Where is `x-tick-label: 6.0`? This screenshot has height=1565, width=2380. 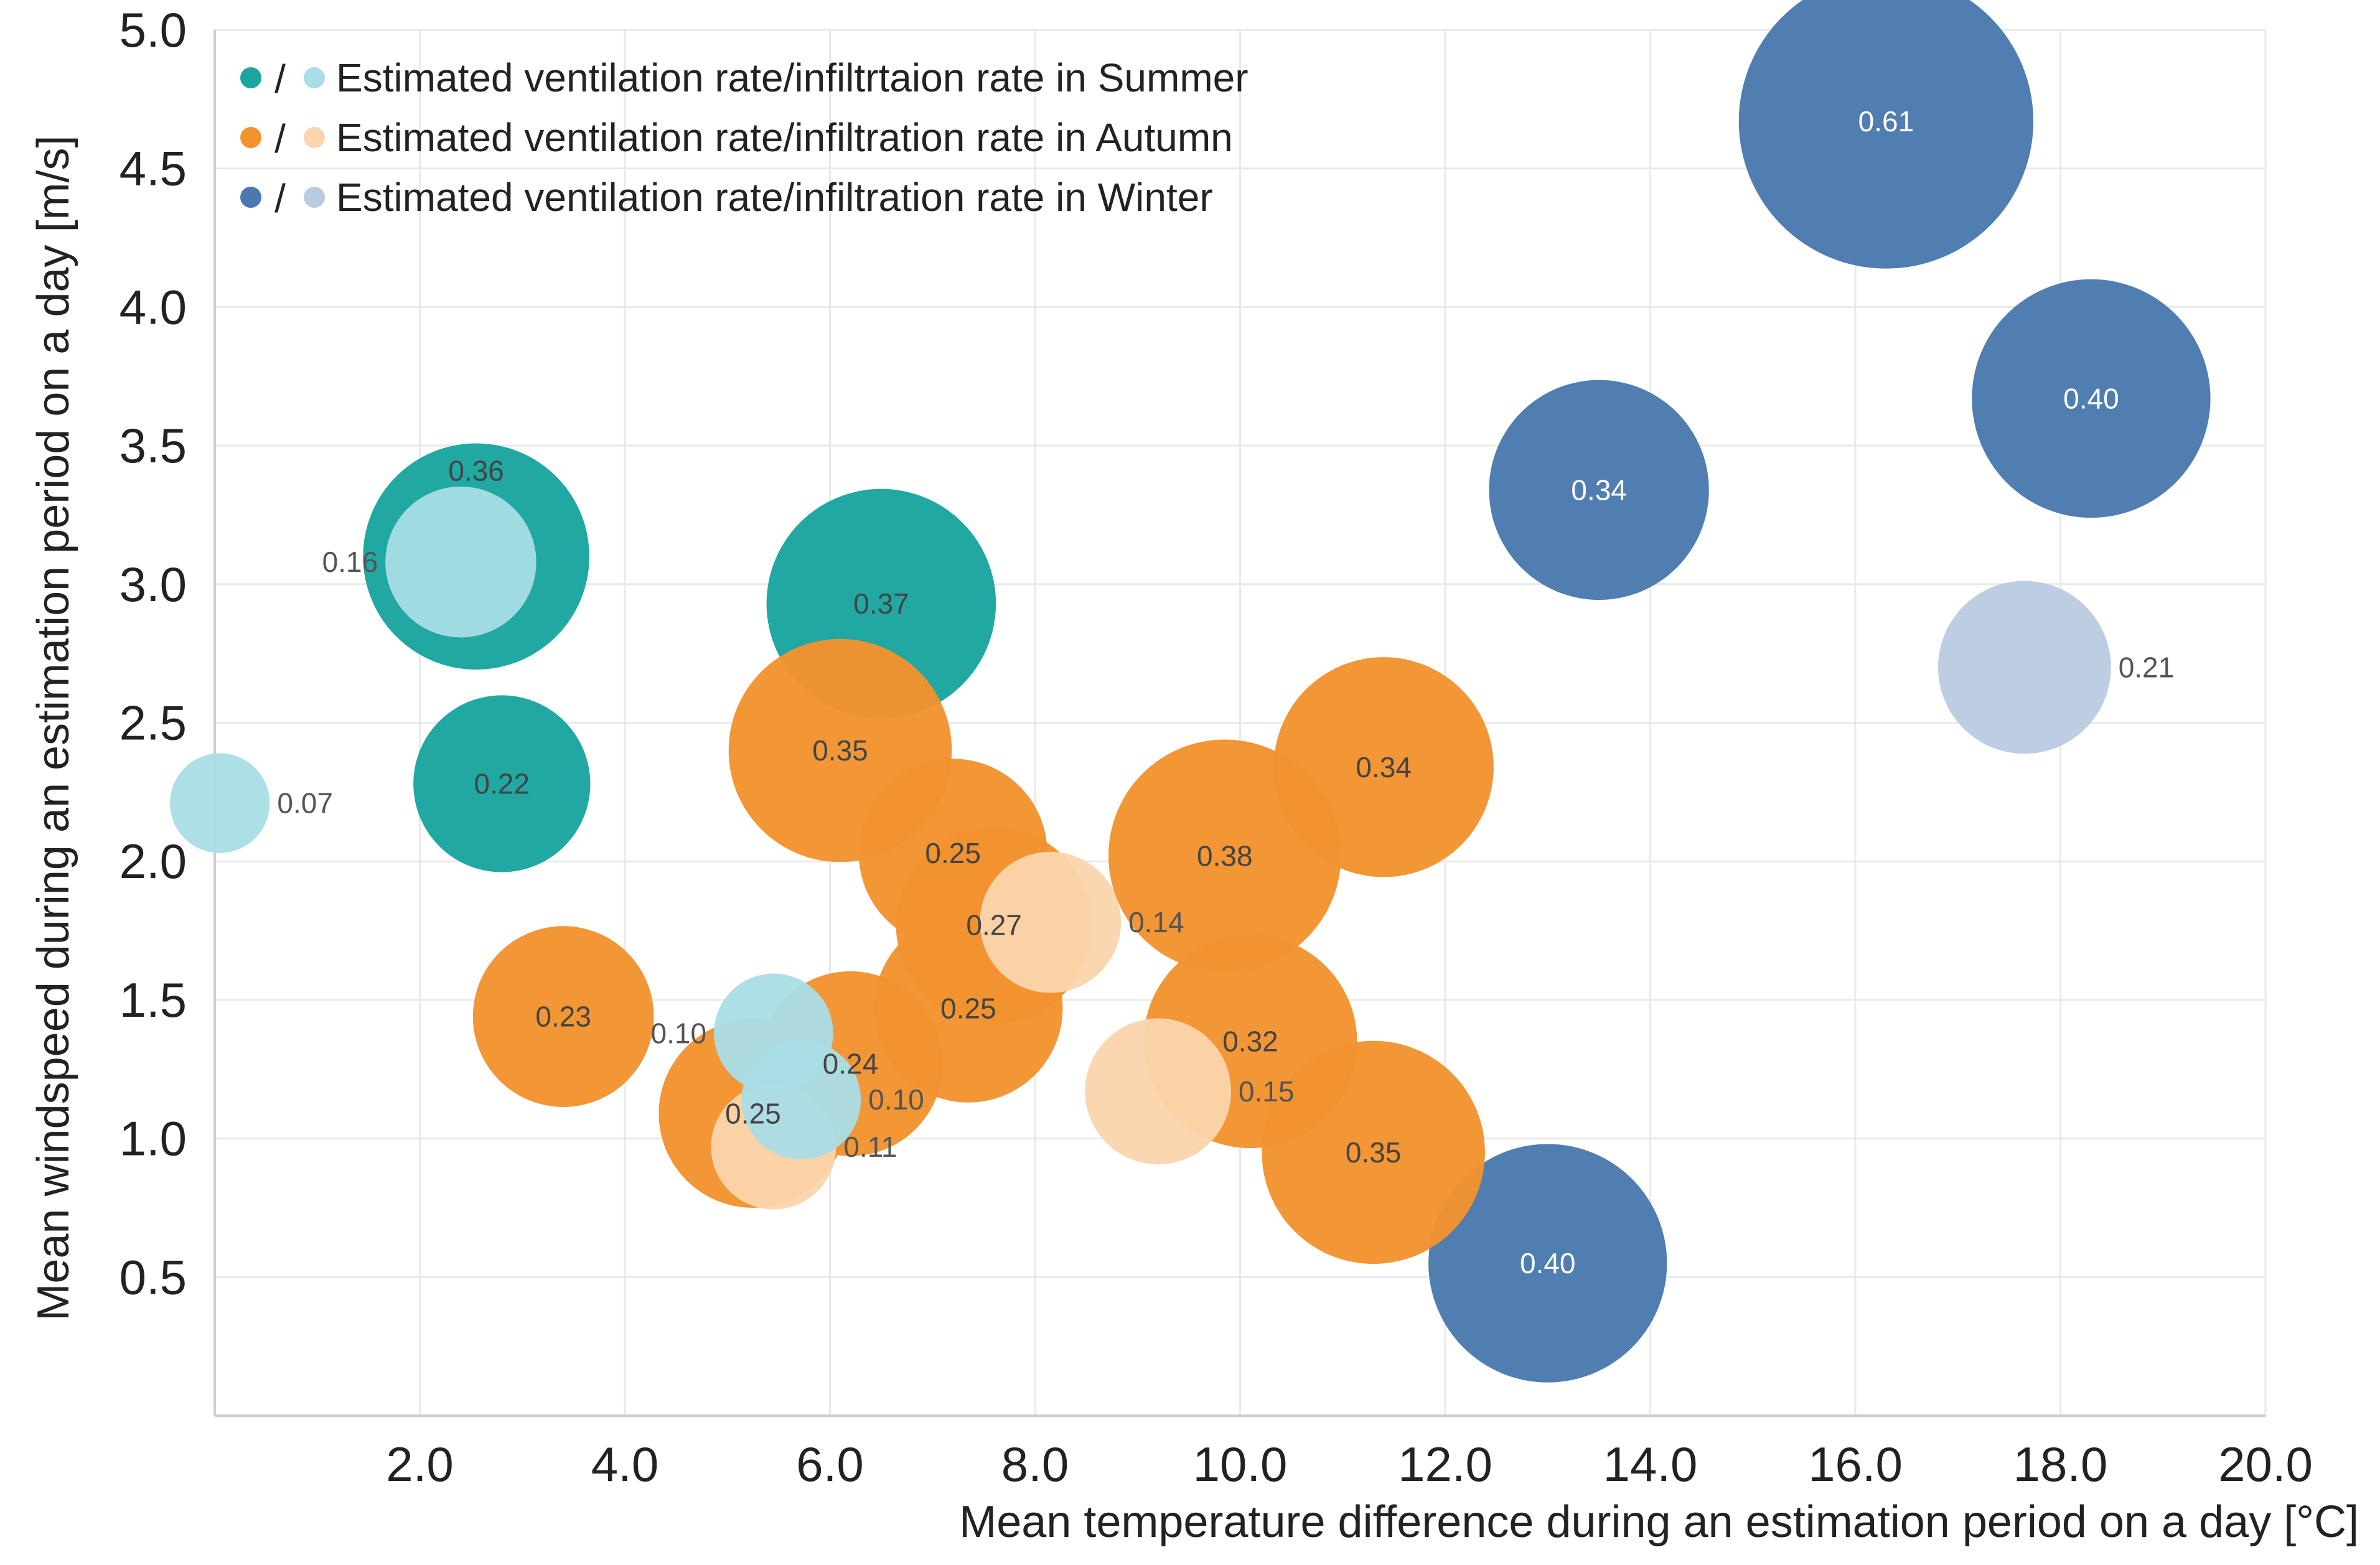 x-tick-label: 6.0 is located at coordinates (829, 1464).